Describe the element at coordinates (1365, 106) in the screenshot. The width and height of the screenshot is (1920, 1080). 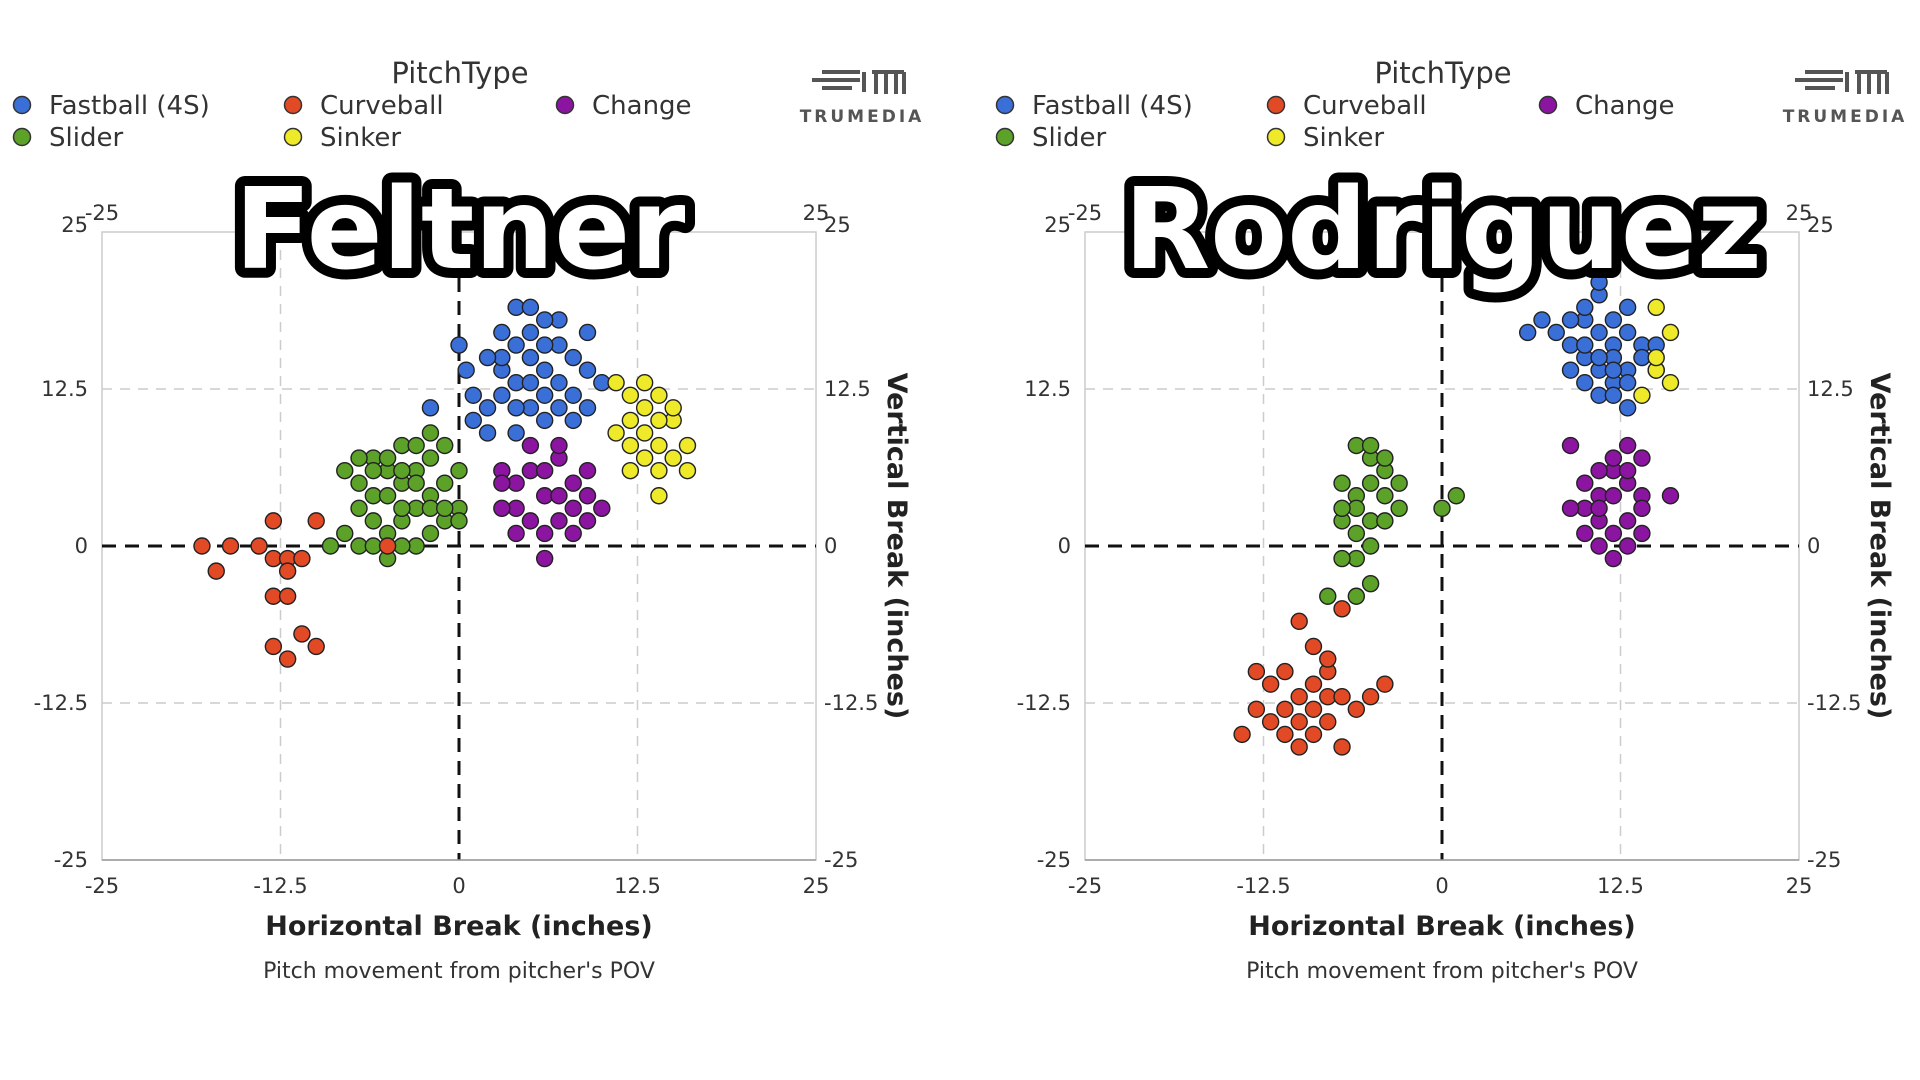
I see `legend-label: Curveball` at that location.